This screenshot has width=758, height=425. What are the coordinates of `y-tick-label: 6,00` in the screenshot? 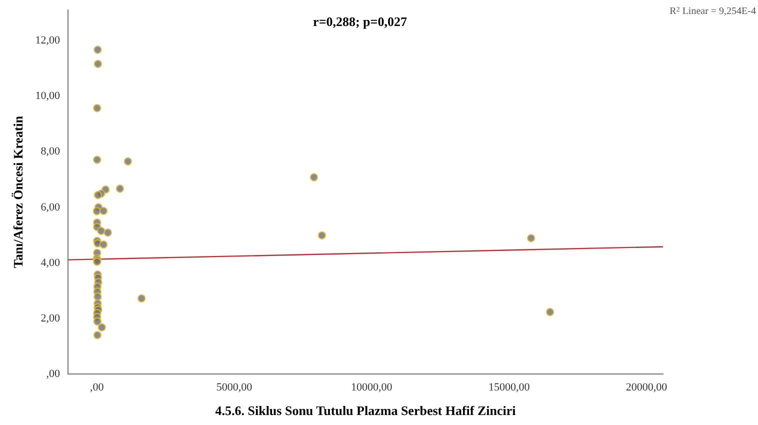 It's located at (50, 207).